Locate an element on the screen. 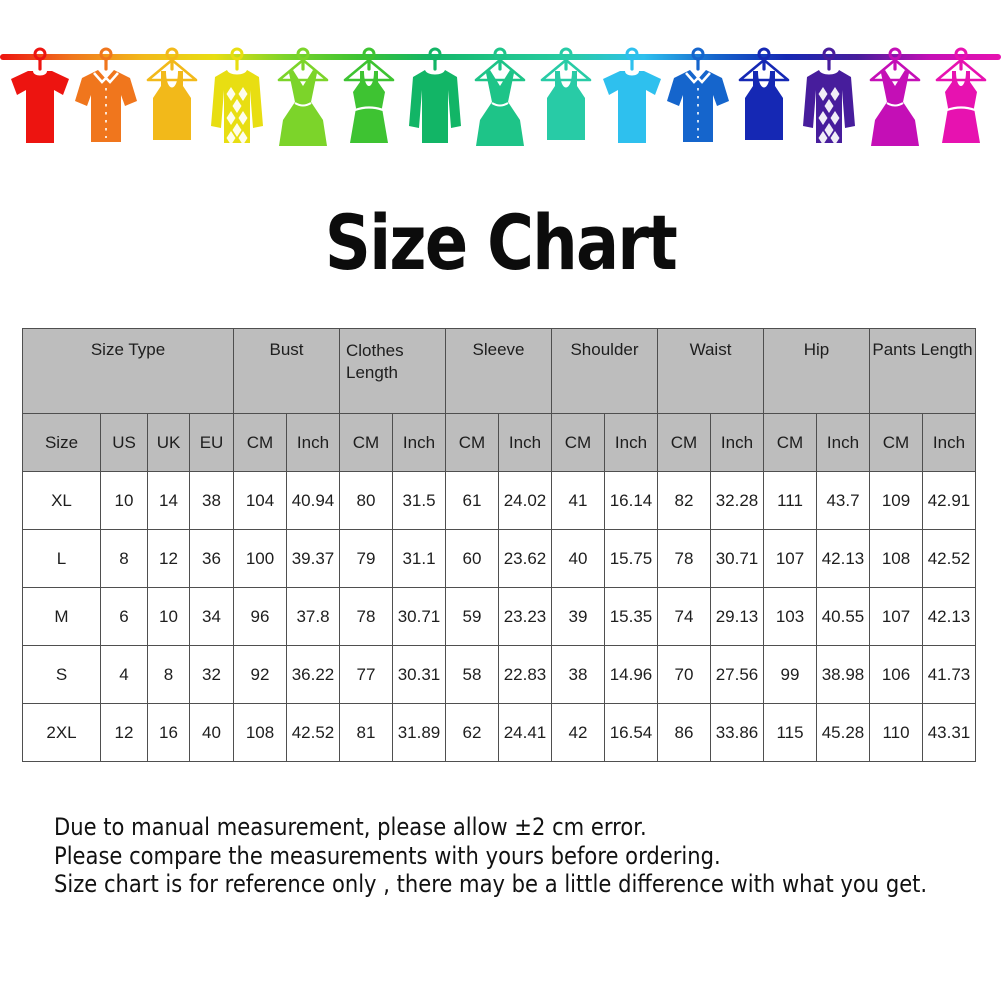 The image size is (1001, 1001). green-tank-dress-icon is located at coordinates (369, 105).